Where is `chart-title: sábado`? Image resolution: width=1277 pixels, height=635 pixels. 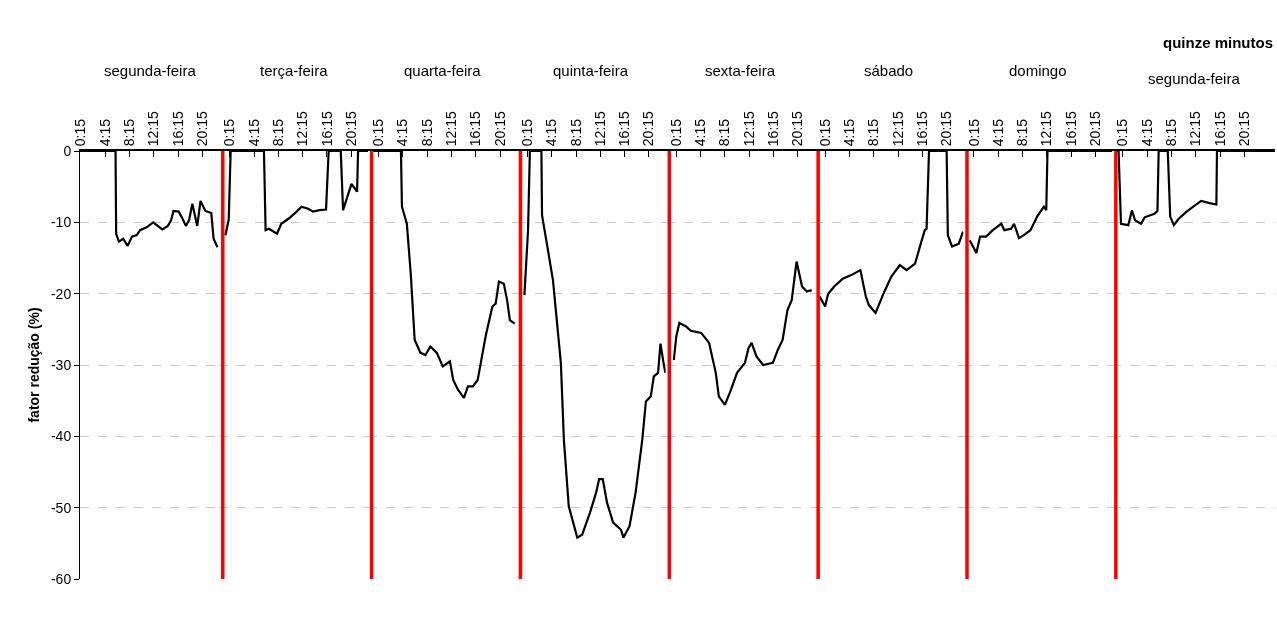 chart-title: sábado is located at coordinates (889, 70).